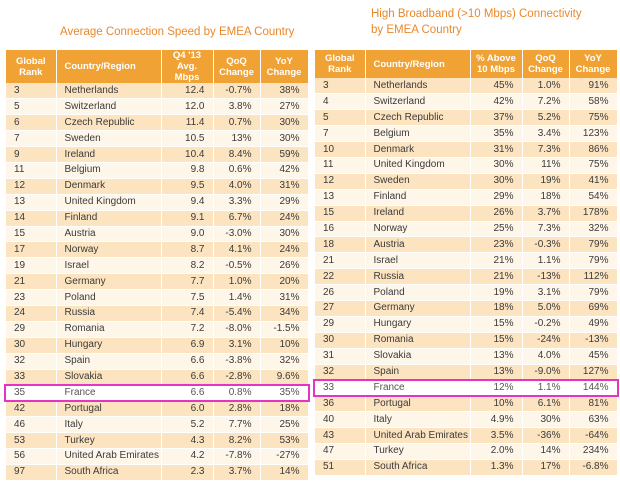 The image size is (620, 481). What do you see at coordinates (593, 420) in the screenshot?
I see `high-broadband-cell-yoy: 63%` at bounding box center [593, 420].